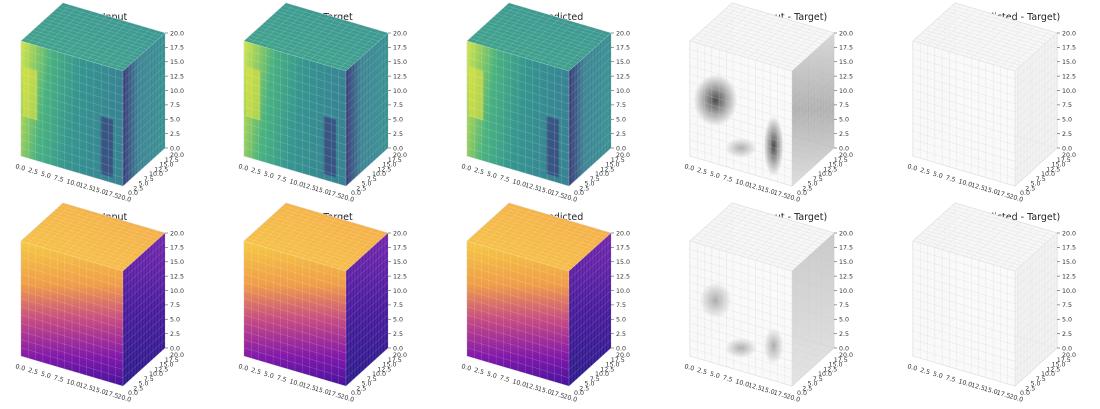  Describe the element at coordinates (912, 367) in the screenshot. I see `x-tick-label: 0.0` at that location.